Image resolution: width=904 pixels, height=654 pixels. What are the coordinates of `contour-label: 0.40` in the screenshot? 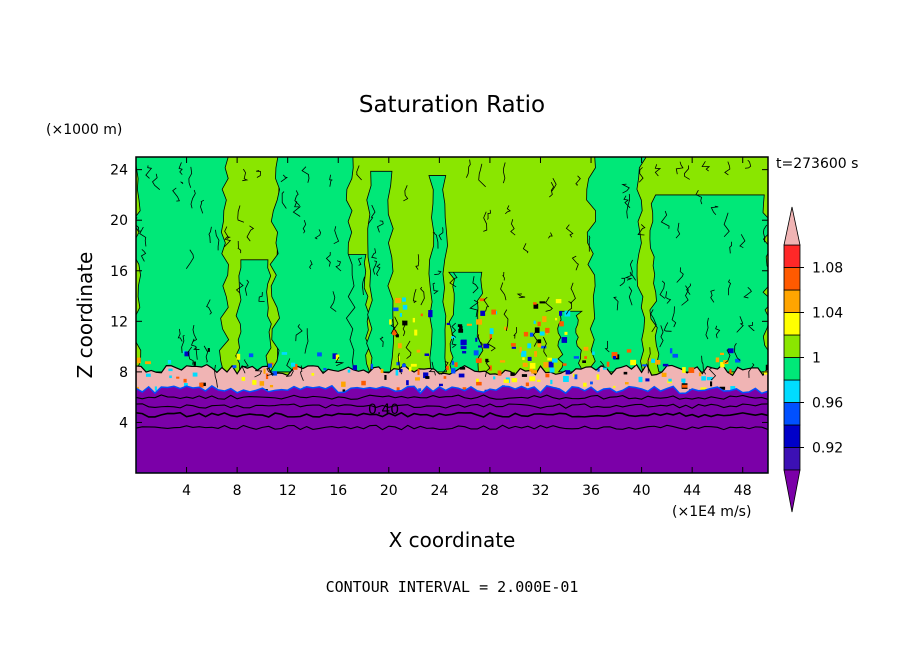 It's located at (383, 410).